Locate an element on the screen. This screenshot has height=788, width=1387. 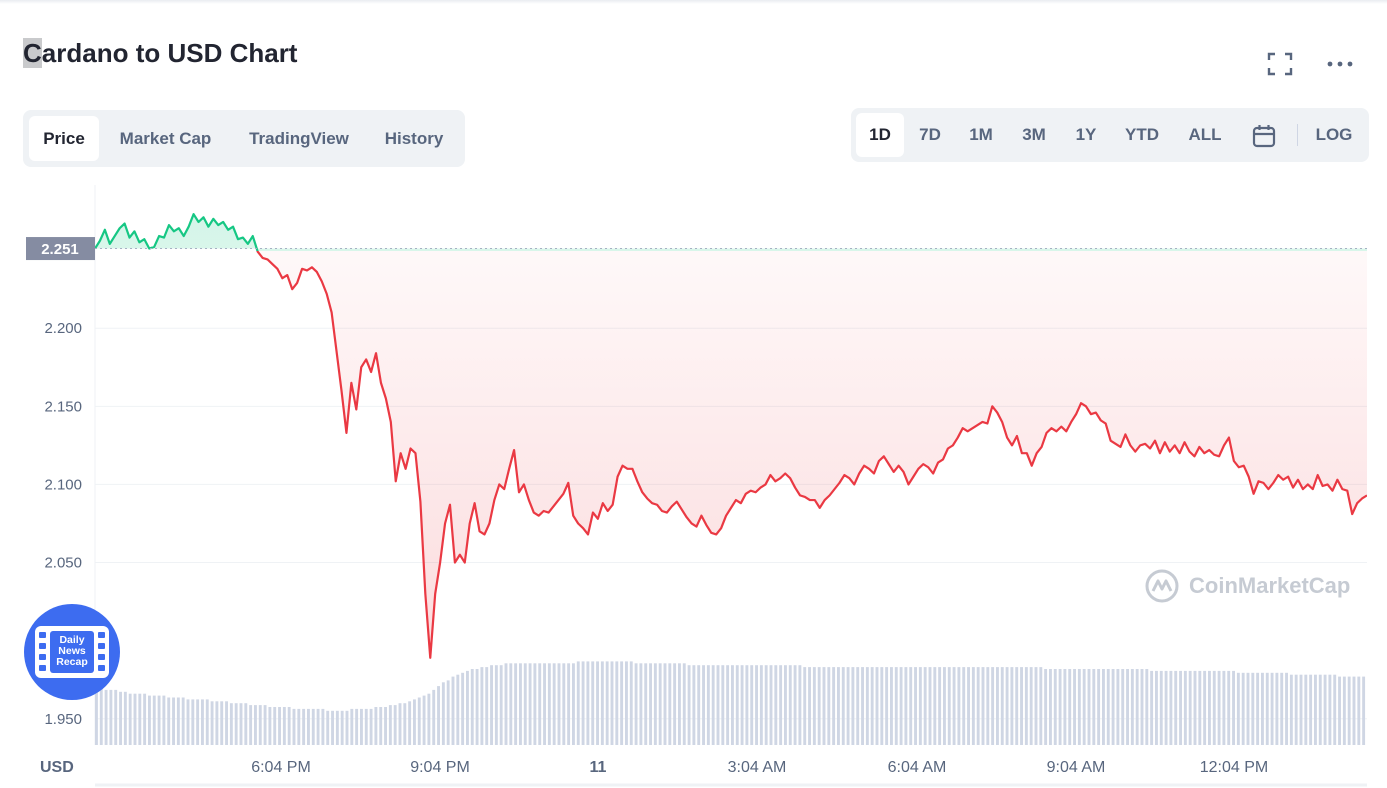
tab-market-cap: Market Cap is located at coordinates (165, 138).